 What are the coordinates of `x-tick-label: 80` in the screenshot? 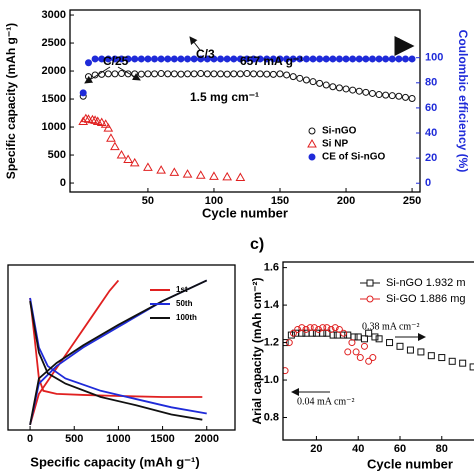 It's located at (442, 449).